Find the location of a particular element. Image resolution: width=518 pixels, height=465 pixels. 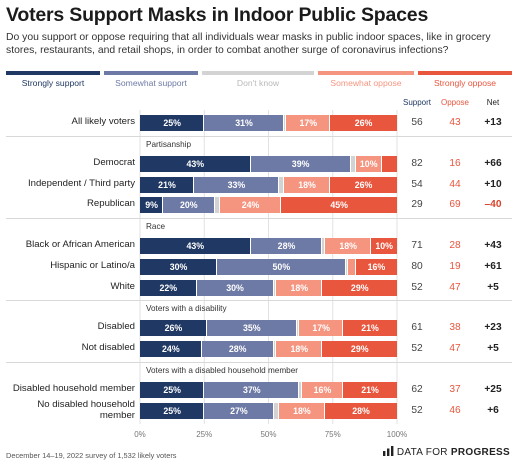

net-value: +66 is located at coordinates (493, 163).